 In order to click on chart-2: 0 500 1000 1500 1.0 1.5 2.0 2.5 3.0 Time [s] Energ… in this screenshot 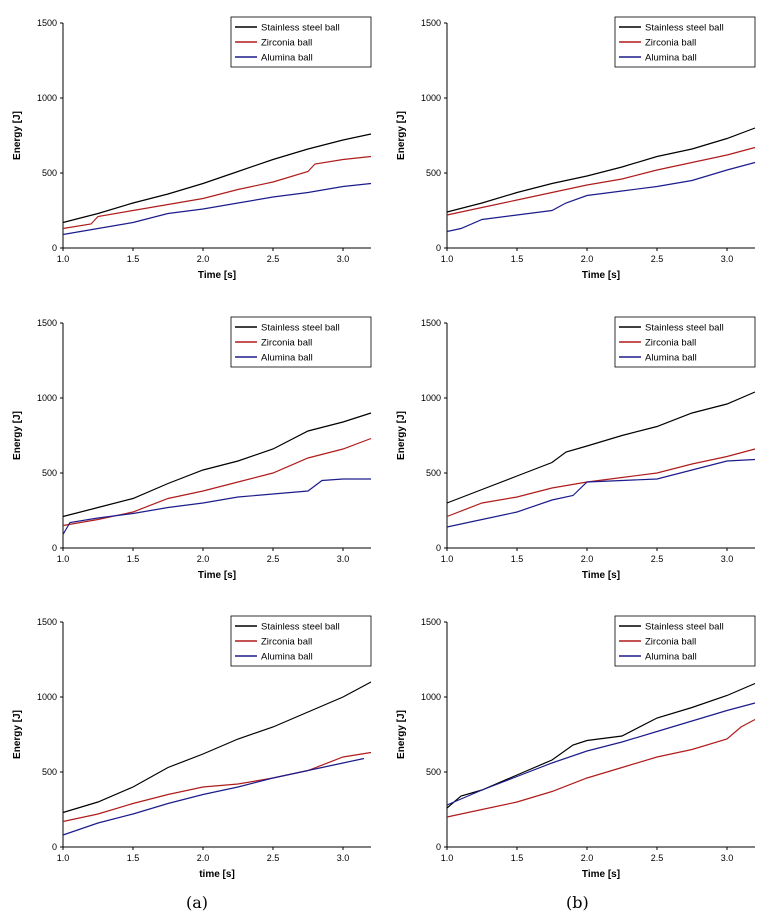, I will do `click(576, 148)`.